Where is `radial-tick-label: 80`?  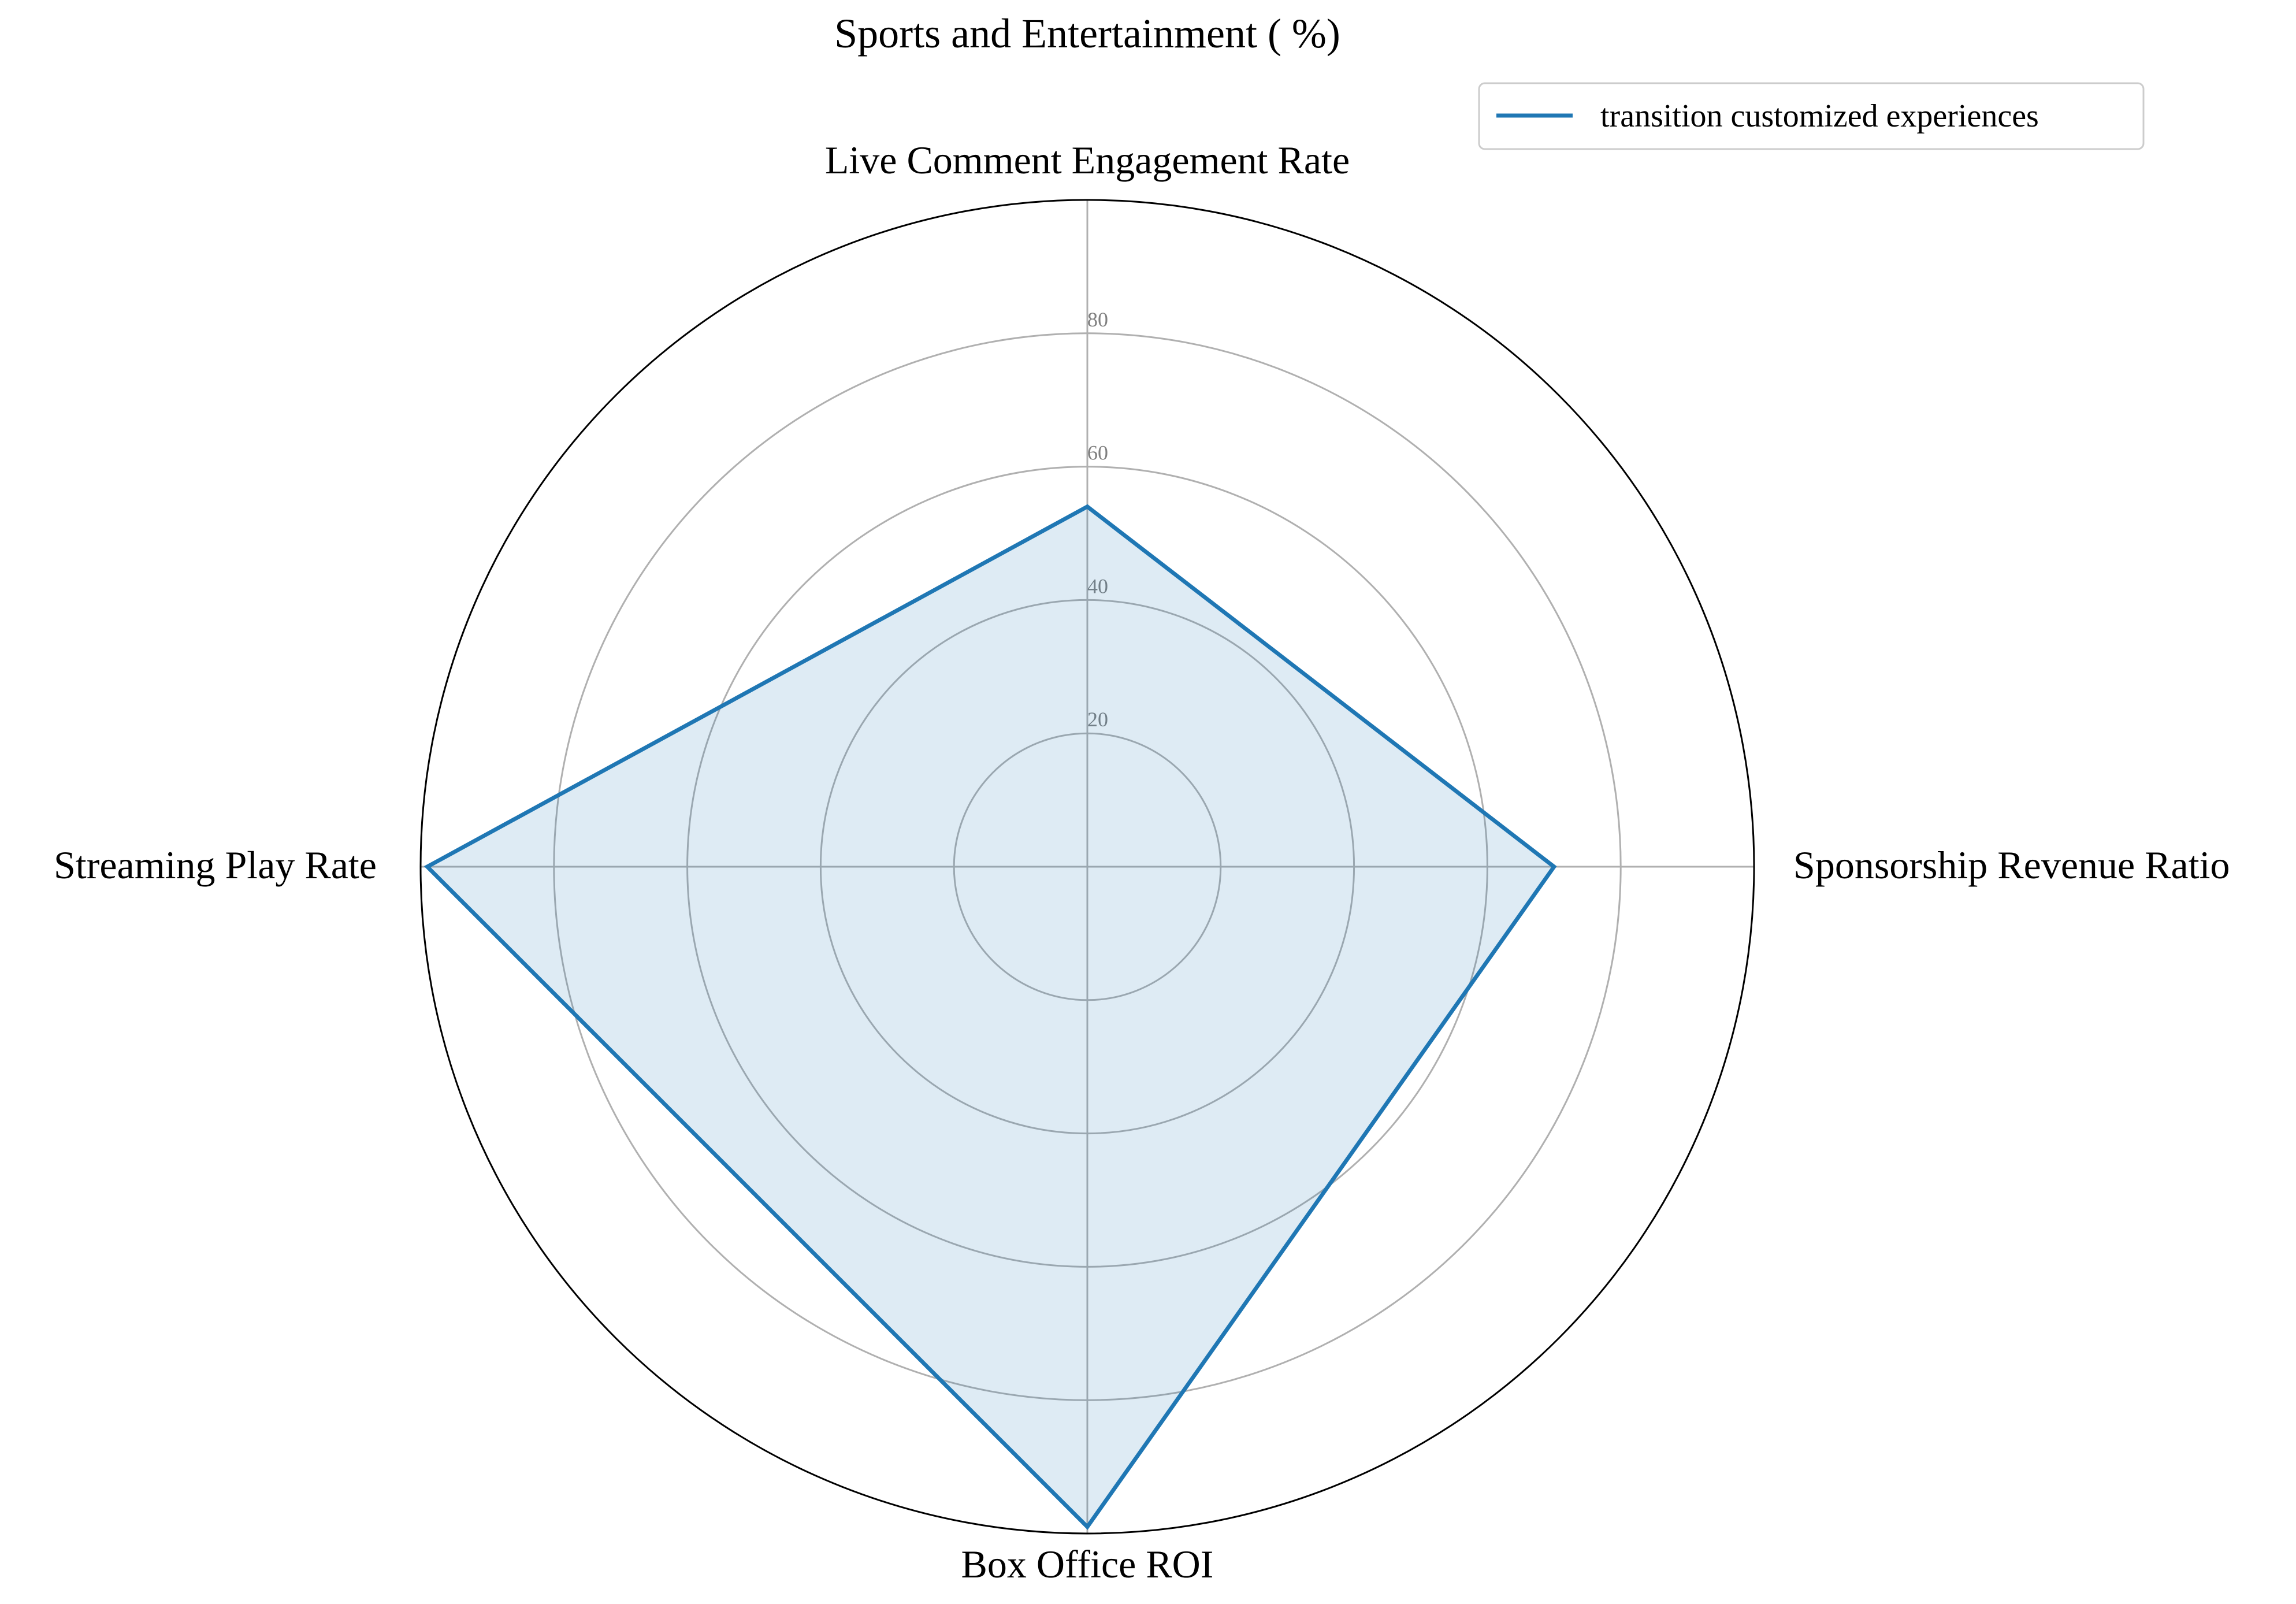 radial-tick-label: 80 is located at coordinates (1097, 319).